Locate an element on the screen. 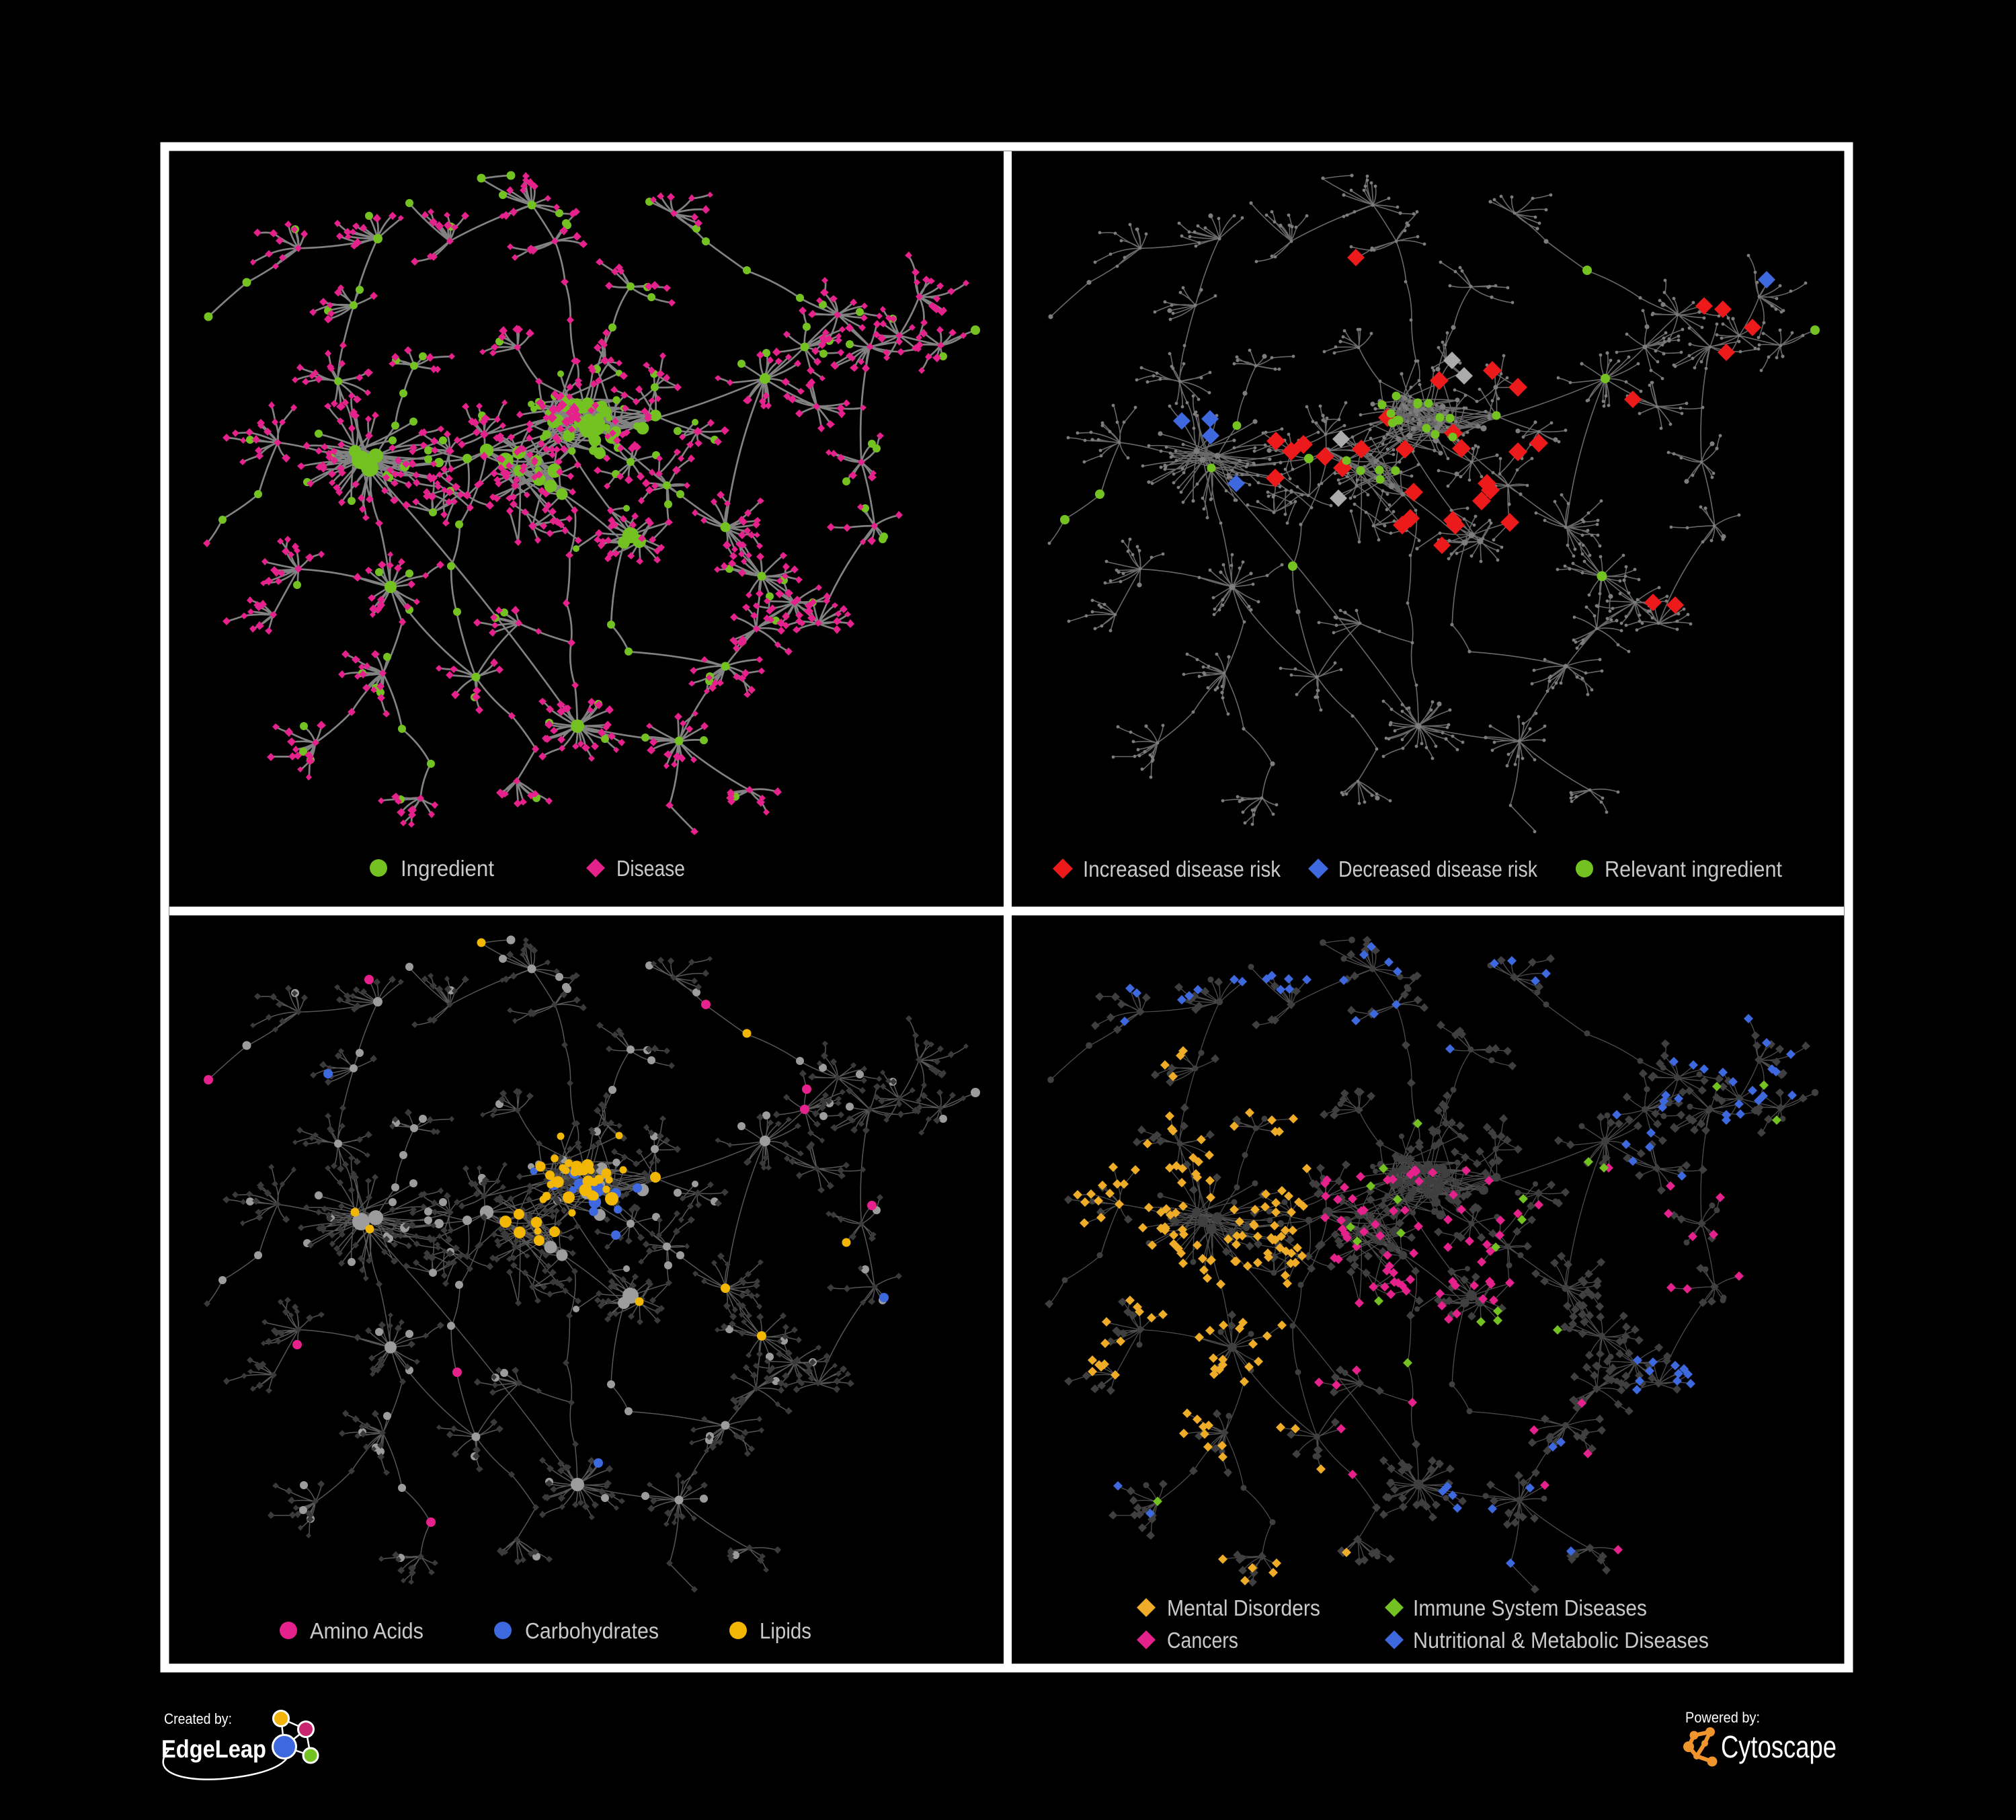 The width and height of the screenshot is (2016, 1820). svg-text: EdgeLeap is located at coordinates (213, 1749).